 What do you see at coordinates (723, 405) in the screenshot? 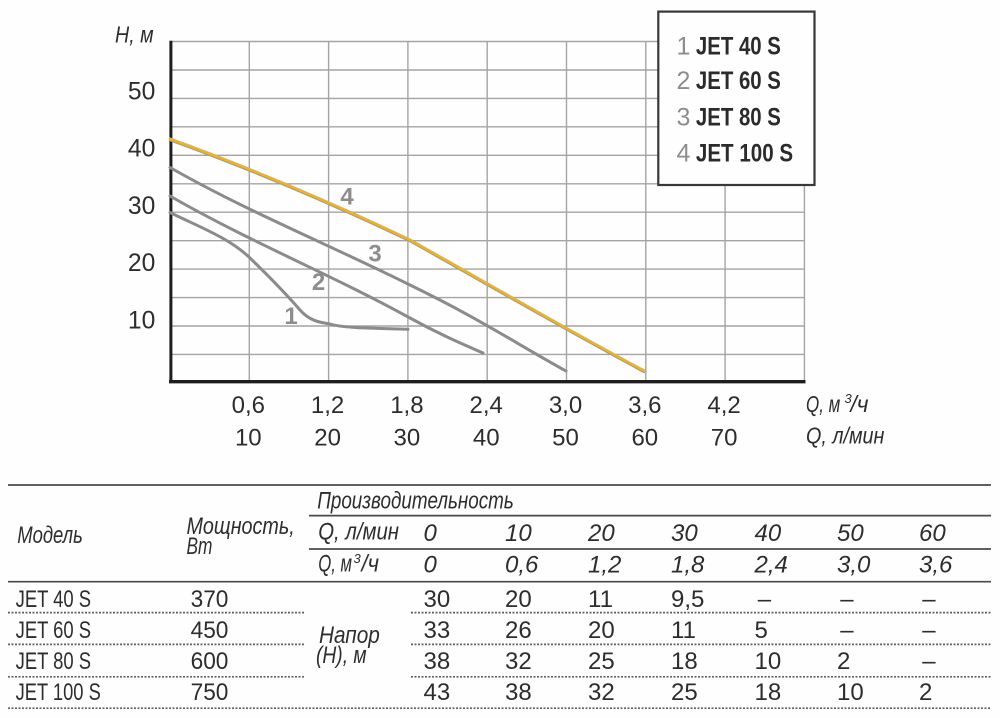
I see `svg-text: 4,2` at bounding box center [723, 405].